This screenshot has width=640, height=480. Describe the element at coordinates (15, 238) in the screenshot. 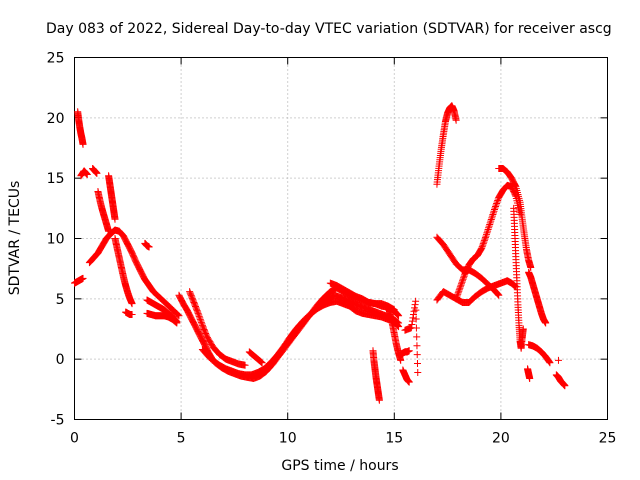

I see `y-axis-label: SDTVAR / TECUs` at that location.